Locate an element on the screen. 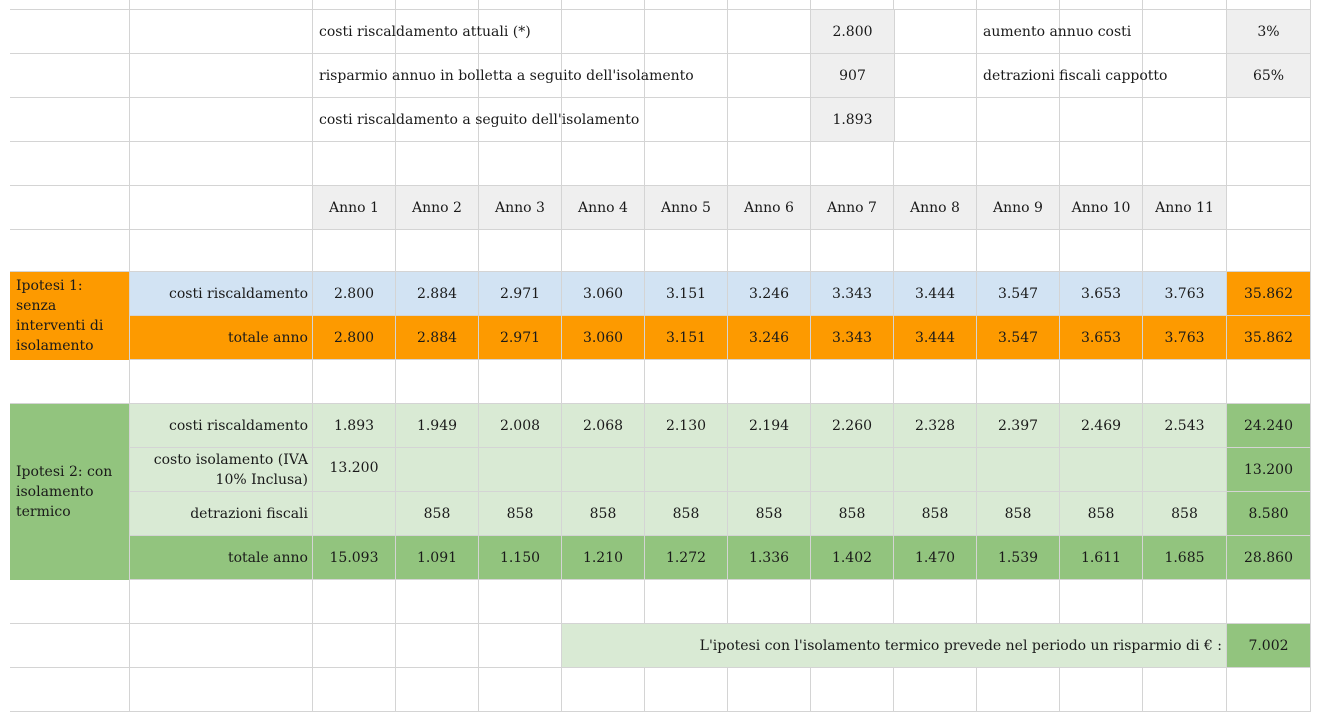 This screenshot has height=712, width=1322. year-header-6: Anno 6 is located at coordinates (769, 208).